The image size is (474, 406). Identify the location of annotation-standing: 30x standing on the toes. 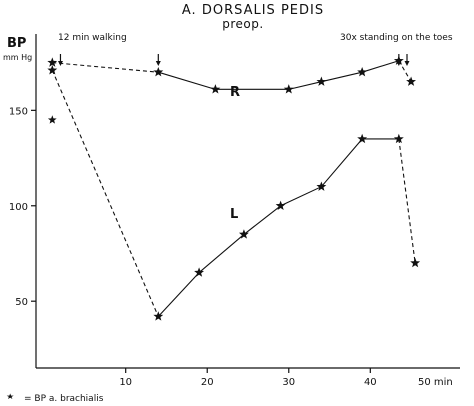
(396, 38).